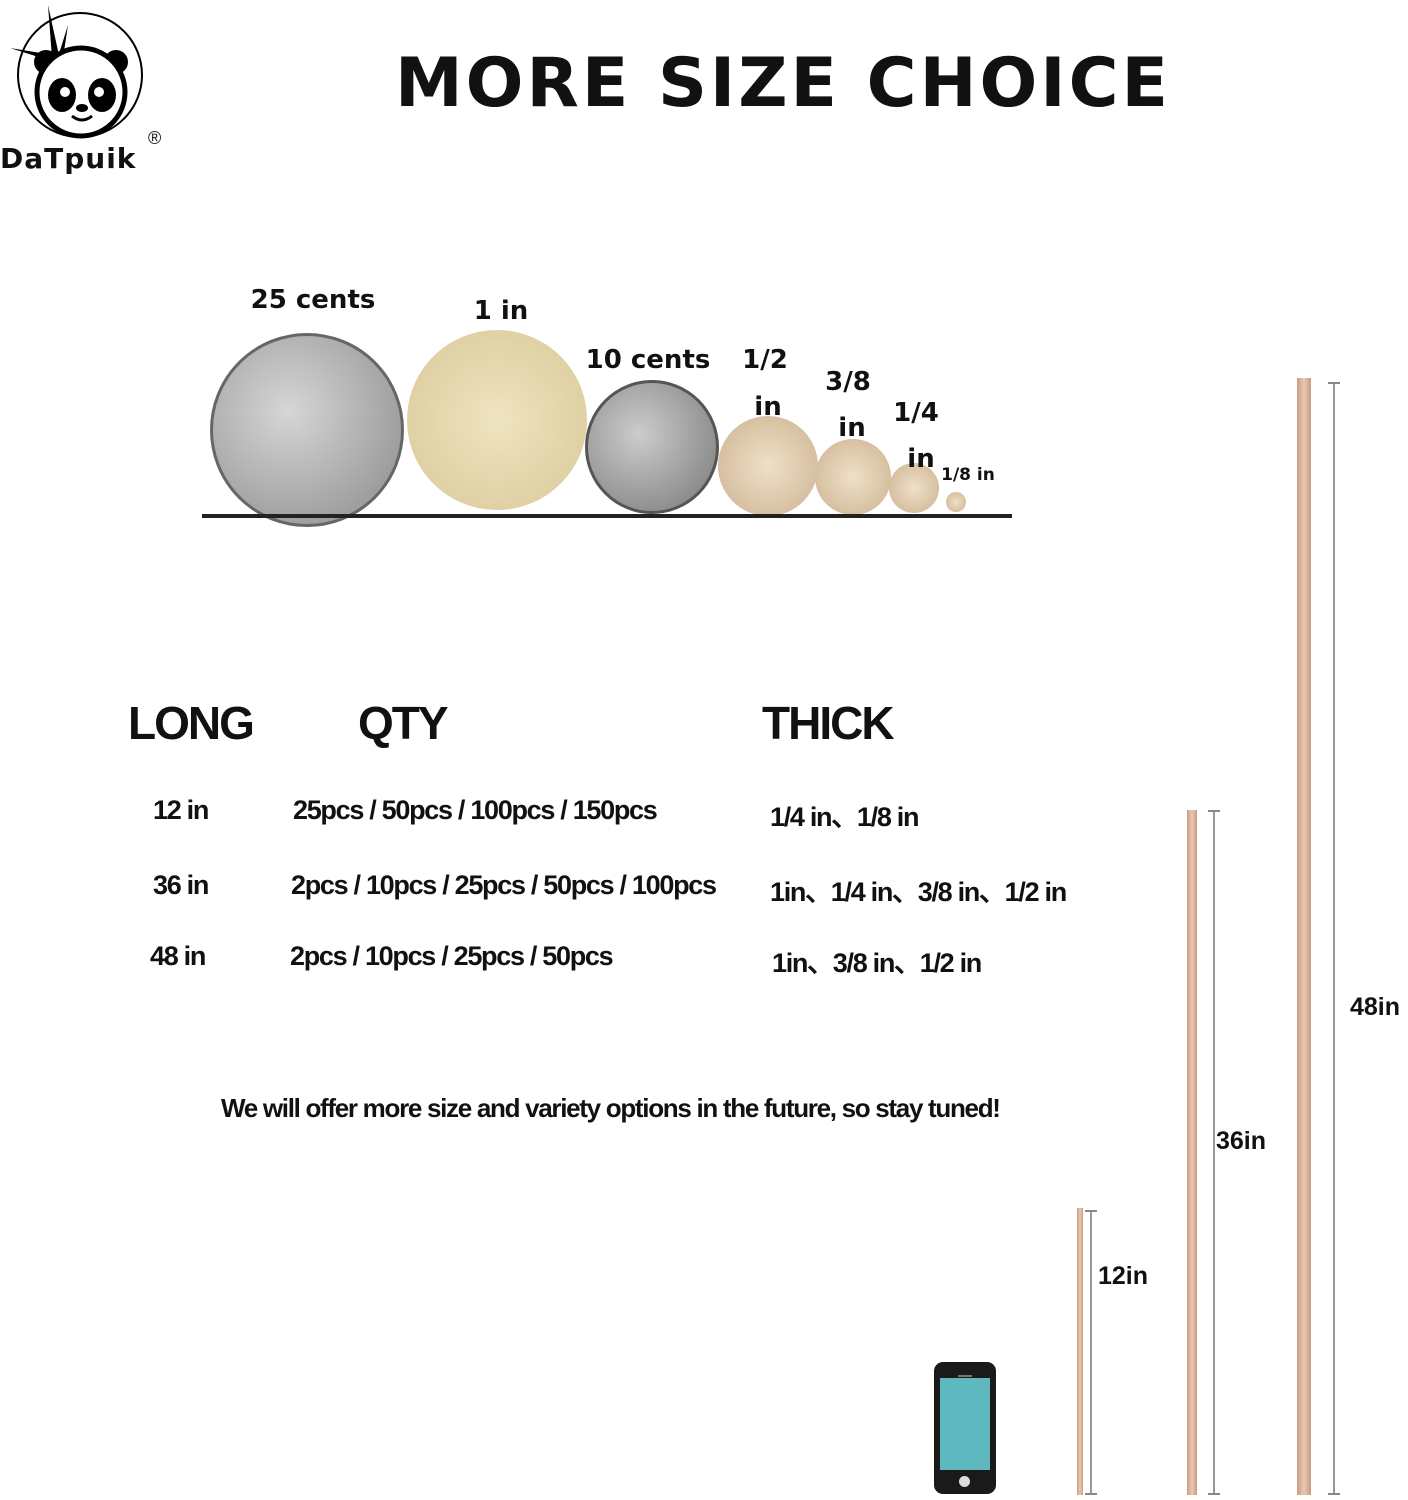  I want to click on brand-name: DaTpuik, so click(68, 158).